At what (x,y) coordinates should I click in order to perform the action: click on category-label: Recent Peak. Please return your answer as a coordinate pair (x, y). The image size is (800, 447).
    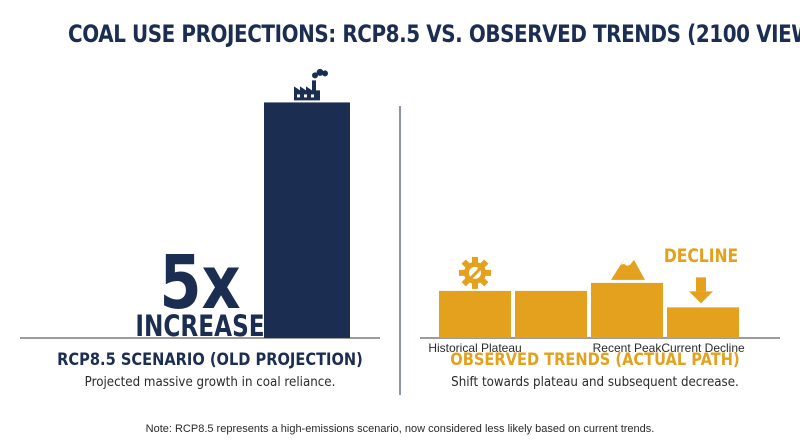
    Looking at the image, I should click on (628, 348).